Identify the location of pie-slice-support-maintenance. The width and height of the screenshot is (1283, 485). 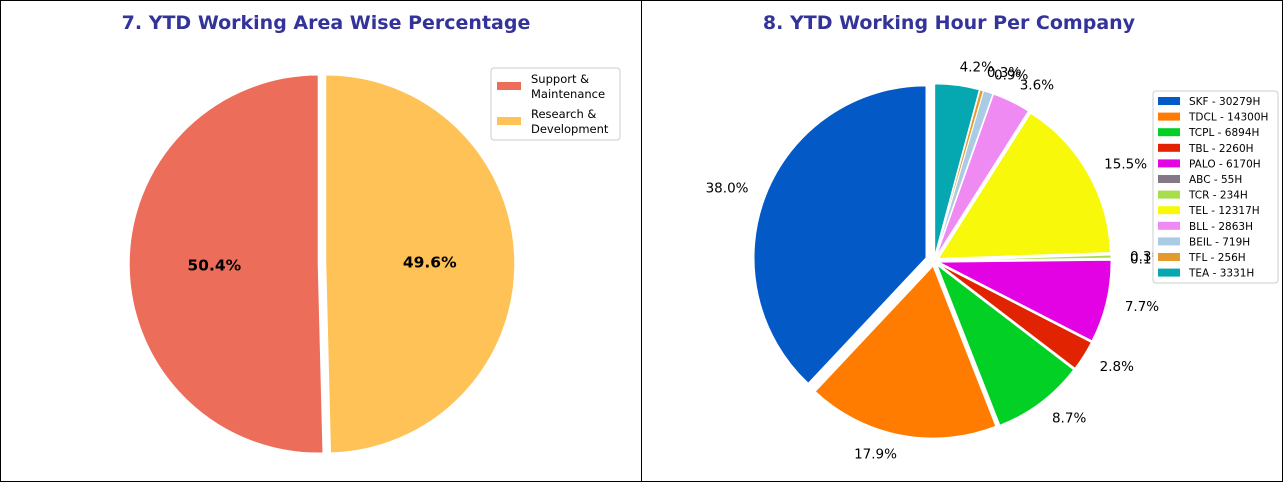
(226, 264).